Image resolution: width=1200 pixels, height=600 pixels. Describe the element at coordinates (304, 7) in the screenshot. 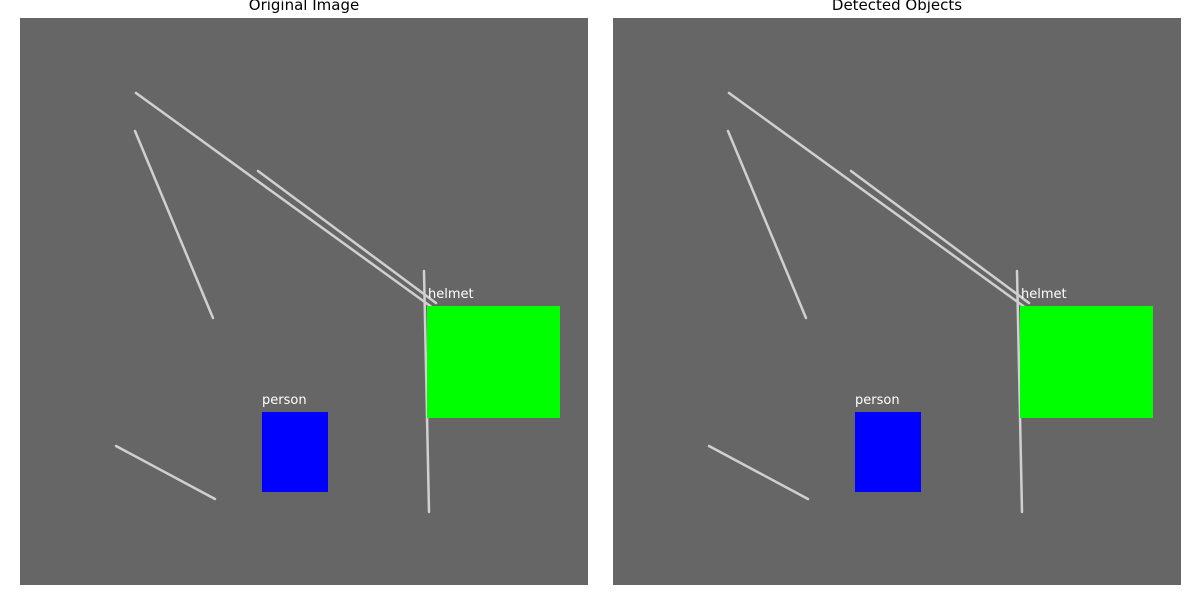

I see `panel-title-original: Original Image` at that location.